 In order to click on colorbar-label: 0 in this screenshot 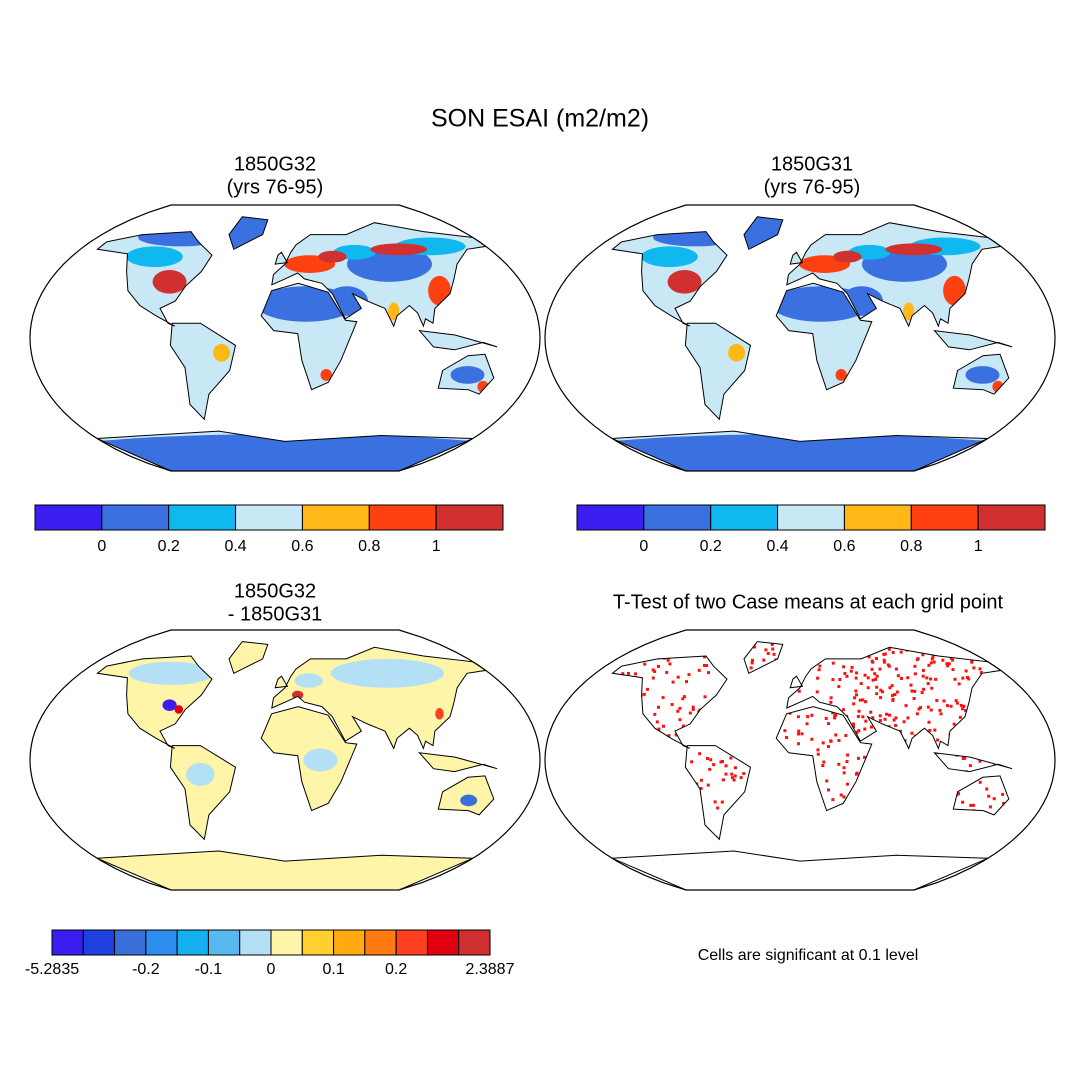, I will do `click(643, 546)`.